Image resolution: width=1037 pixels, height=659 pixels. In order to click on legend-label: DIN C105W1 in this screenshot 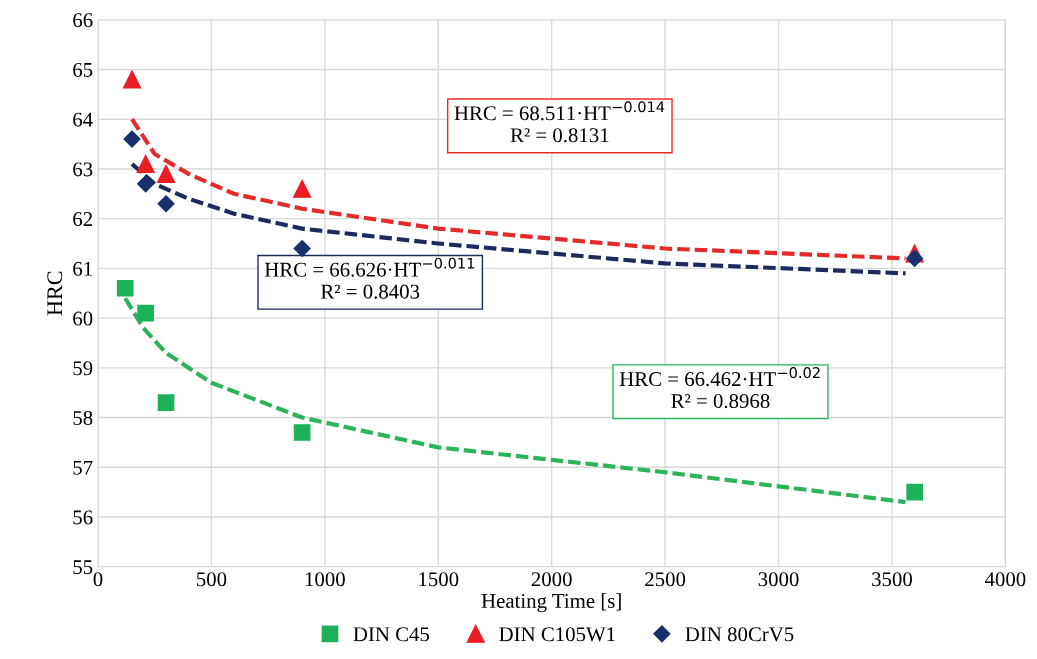, I will do `click(557, 634)`.